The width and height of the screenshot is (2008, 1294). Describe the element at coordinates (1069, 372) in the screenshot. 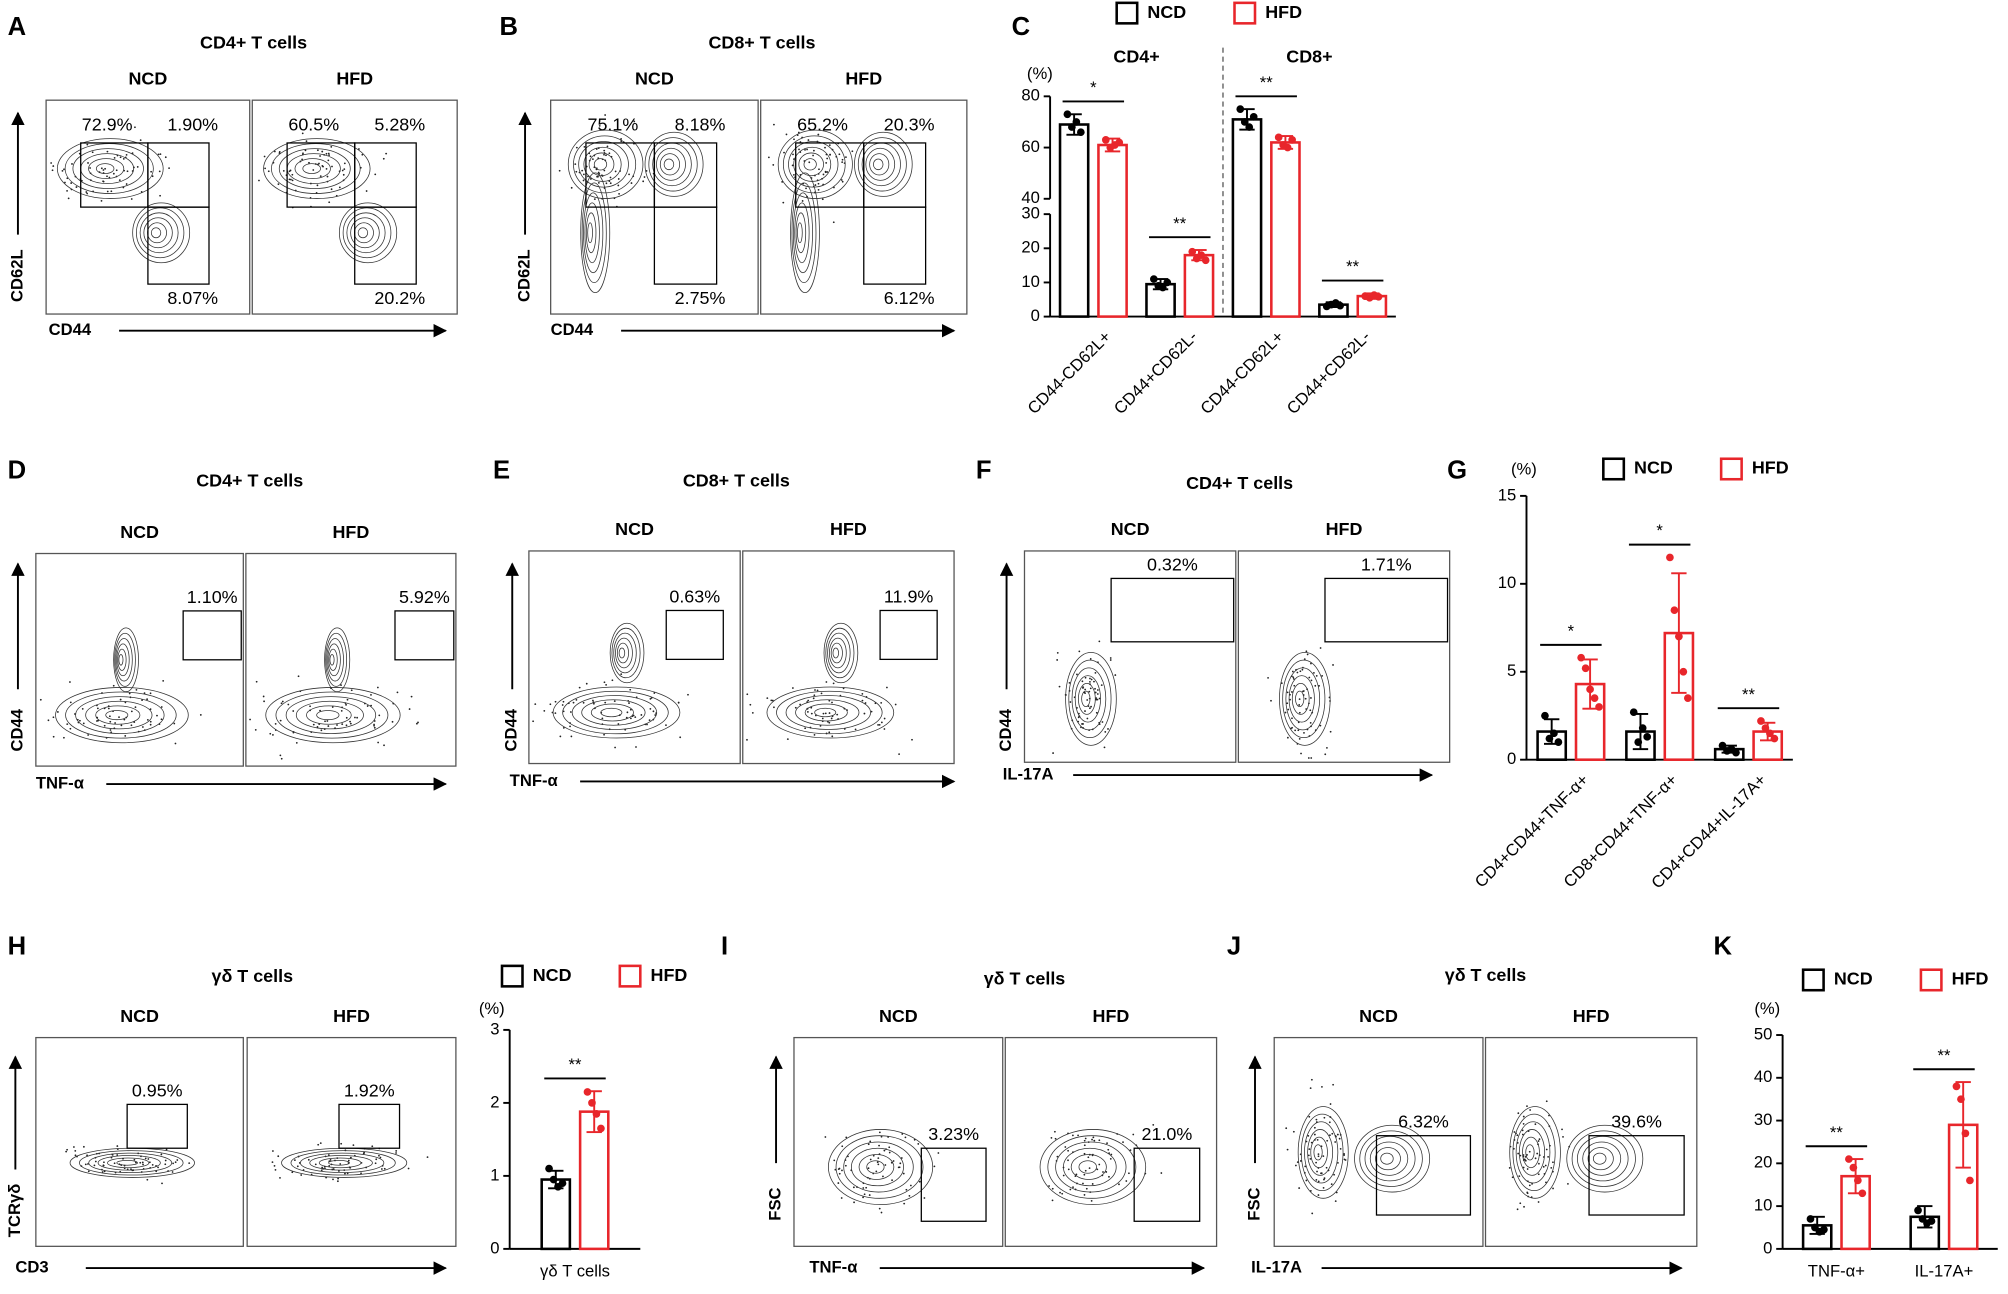

I see `x-tick-label: CD44-CD62L+` at that location.